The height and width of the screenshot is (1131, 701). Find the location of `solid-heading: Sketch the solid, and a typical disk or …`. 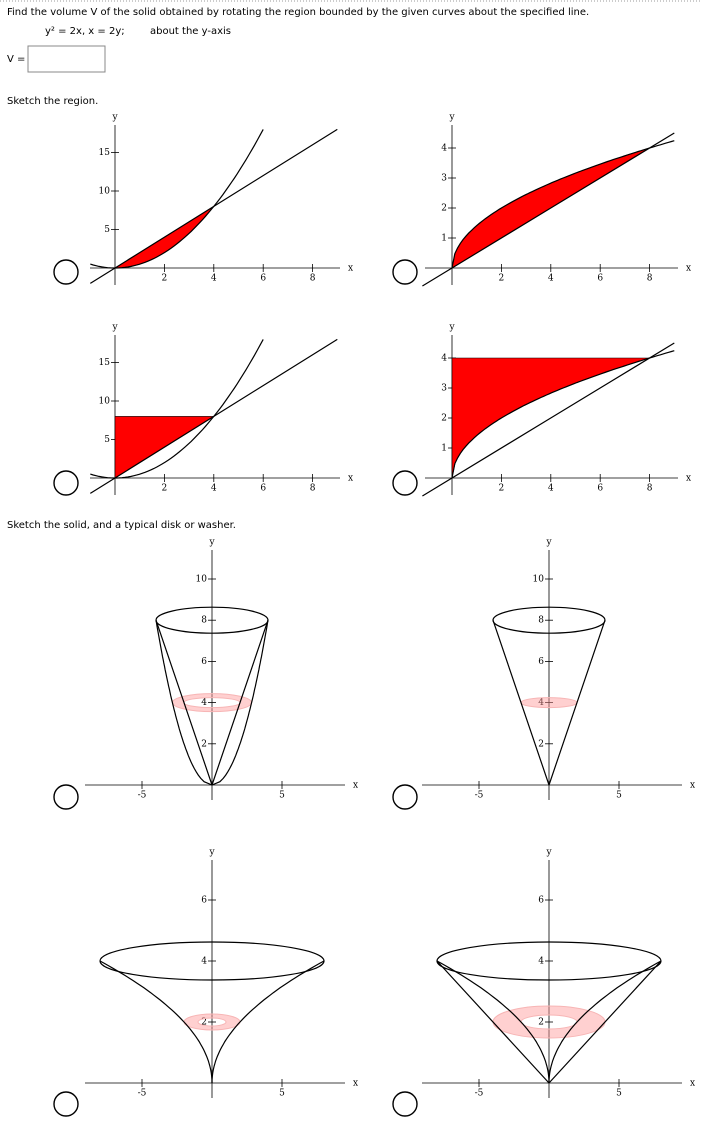

solid-heading: Sketch the solid, and a typical disk or … is located at coordinates (121, 525).